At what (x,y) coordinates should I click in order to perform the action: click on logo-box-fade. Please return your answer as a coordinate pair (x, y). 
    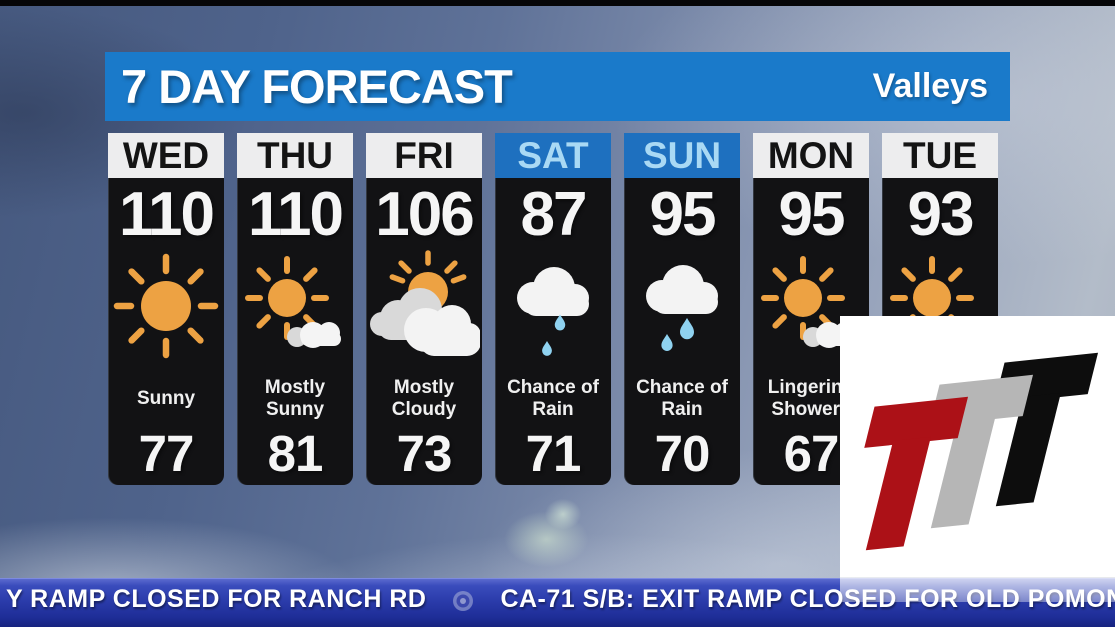
    Looking at the image, I should click on (977, 589).